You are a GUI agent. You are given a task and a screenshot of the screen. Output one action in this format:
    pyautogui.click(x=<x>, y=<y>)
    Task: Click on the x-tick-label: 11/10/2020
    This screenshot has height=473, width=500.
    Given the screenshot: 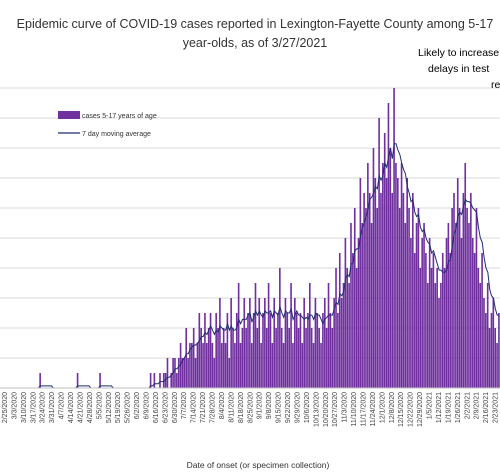 What is the action you would take?
    pyautogui.click(x=354, y=409)
    